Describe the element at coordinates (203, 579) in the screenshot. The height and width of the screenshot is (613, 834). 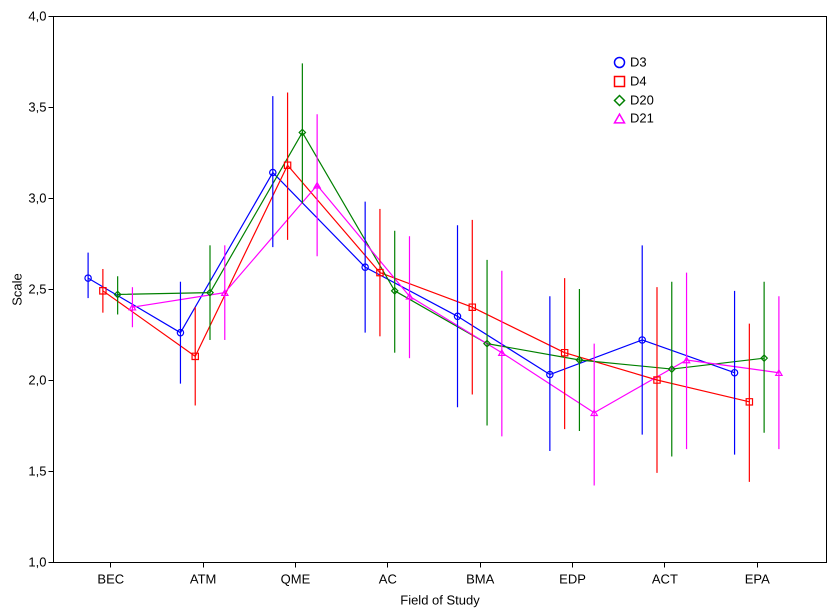
I see `x-tick-label: ATM` at that location.